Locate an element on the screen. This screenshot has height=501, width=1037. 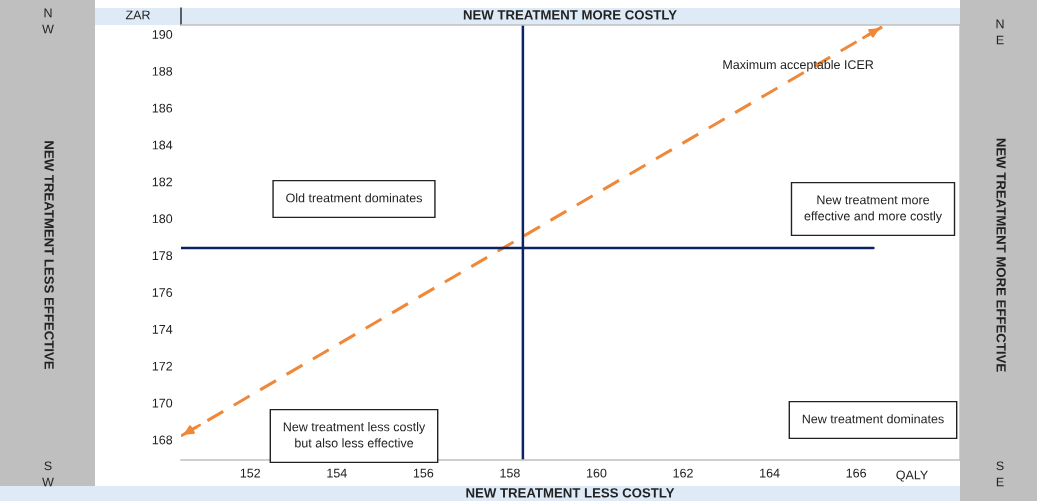
text: NEW TREATMENT MORE EFFECTIVE is located at coordinates (1001, 255).